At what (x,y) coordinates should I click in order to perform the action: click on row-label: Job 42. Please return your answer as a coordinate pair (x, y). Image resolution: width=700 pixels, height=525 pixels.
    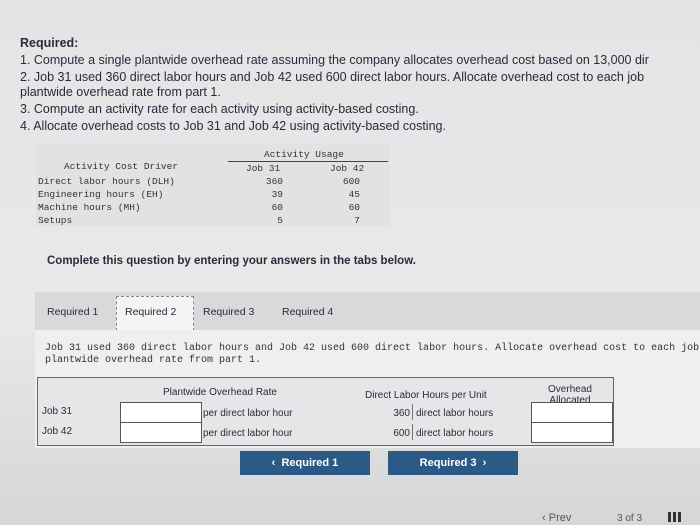
    Looking at the image, I should click on (57, 431).